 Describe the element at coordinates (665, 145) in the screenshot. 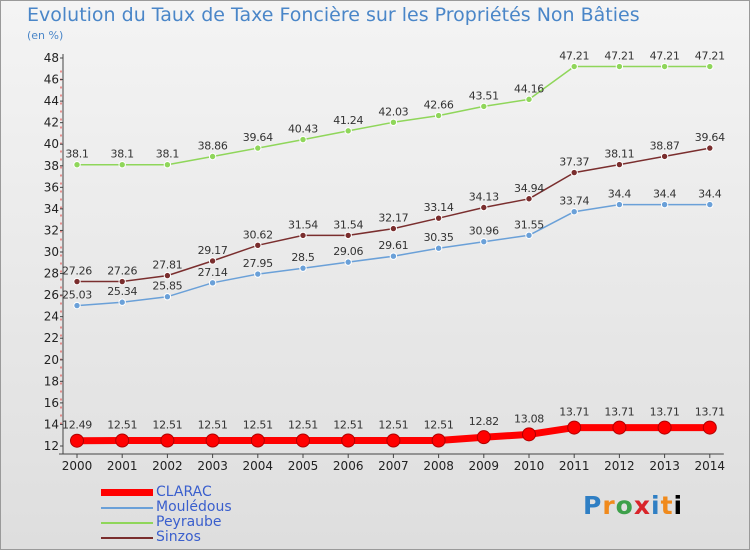

I see `data-label: 38.87` at that location.